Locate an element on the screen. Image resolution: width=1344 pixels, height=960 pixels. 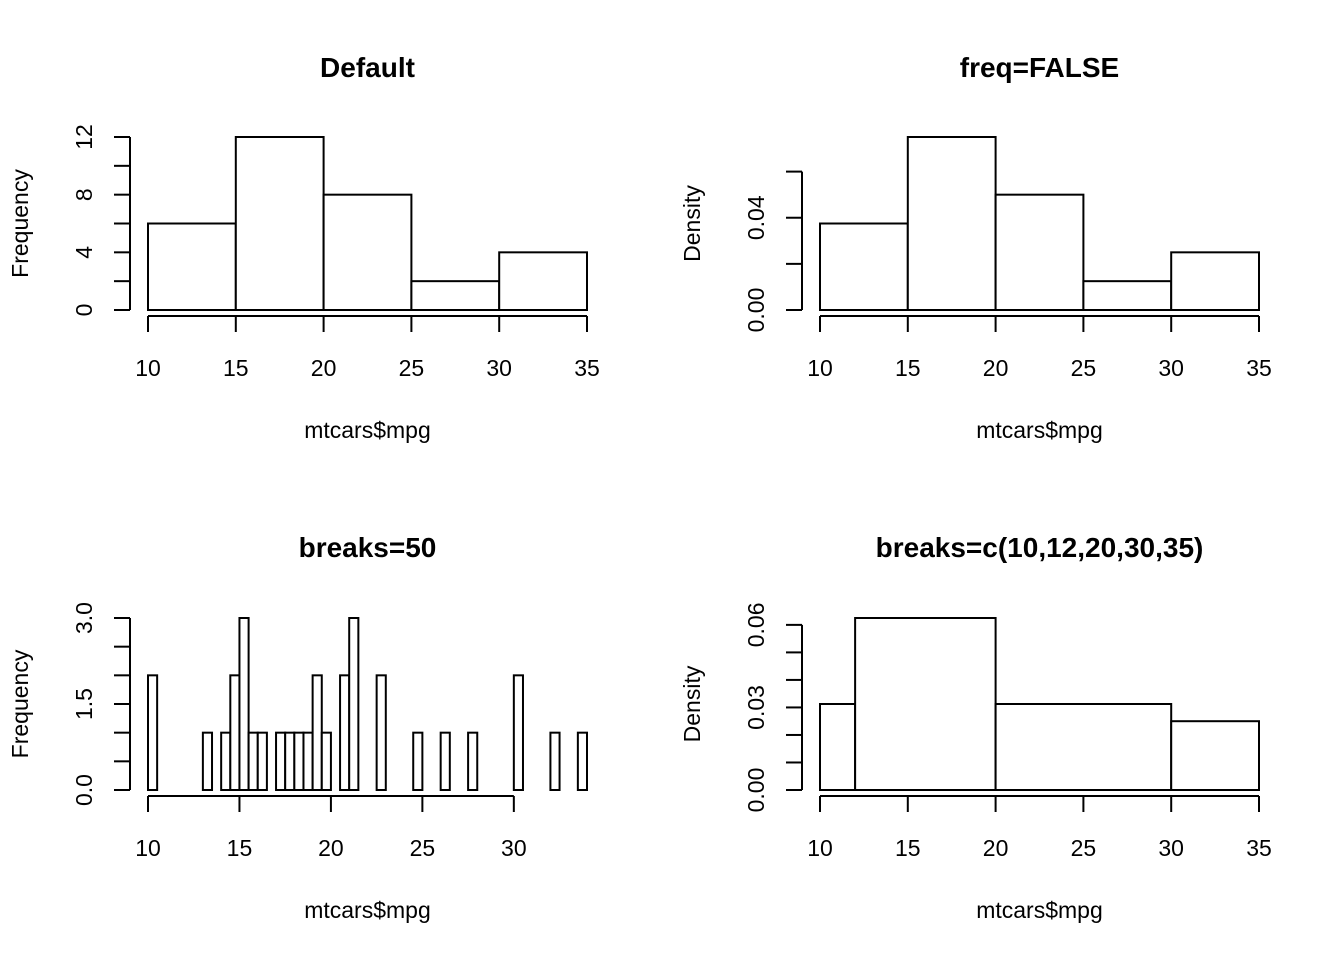
chart-title: breaks=c(10,12,20,30,35) is located at coordinates (1040, 547).